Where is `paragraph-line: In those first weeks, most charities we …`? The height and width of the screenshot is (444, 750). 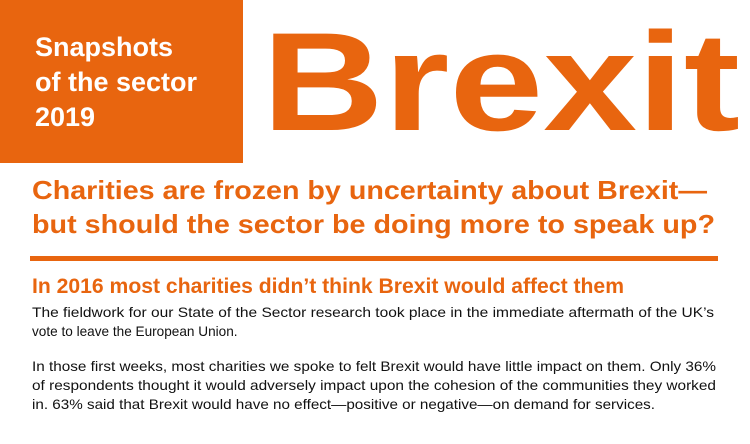
paragraph-line: In those first weeks, most charities we … is located at coordinates (374, 366).